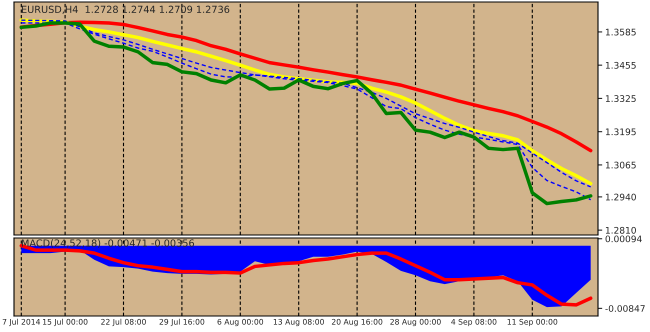 The image size is (650, 332). I want to click on y-tick-label: 0.00094, so click(624, 238).